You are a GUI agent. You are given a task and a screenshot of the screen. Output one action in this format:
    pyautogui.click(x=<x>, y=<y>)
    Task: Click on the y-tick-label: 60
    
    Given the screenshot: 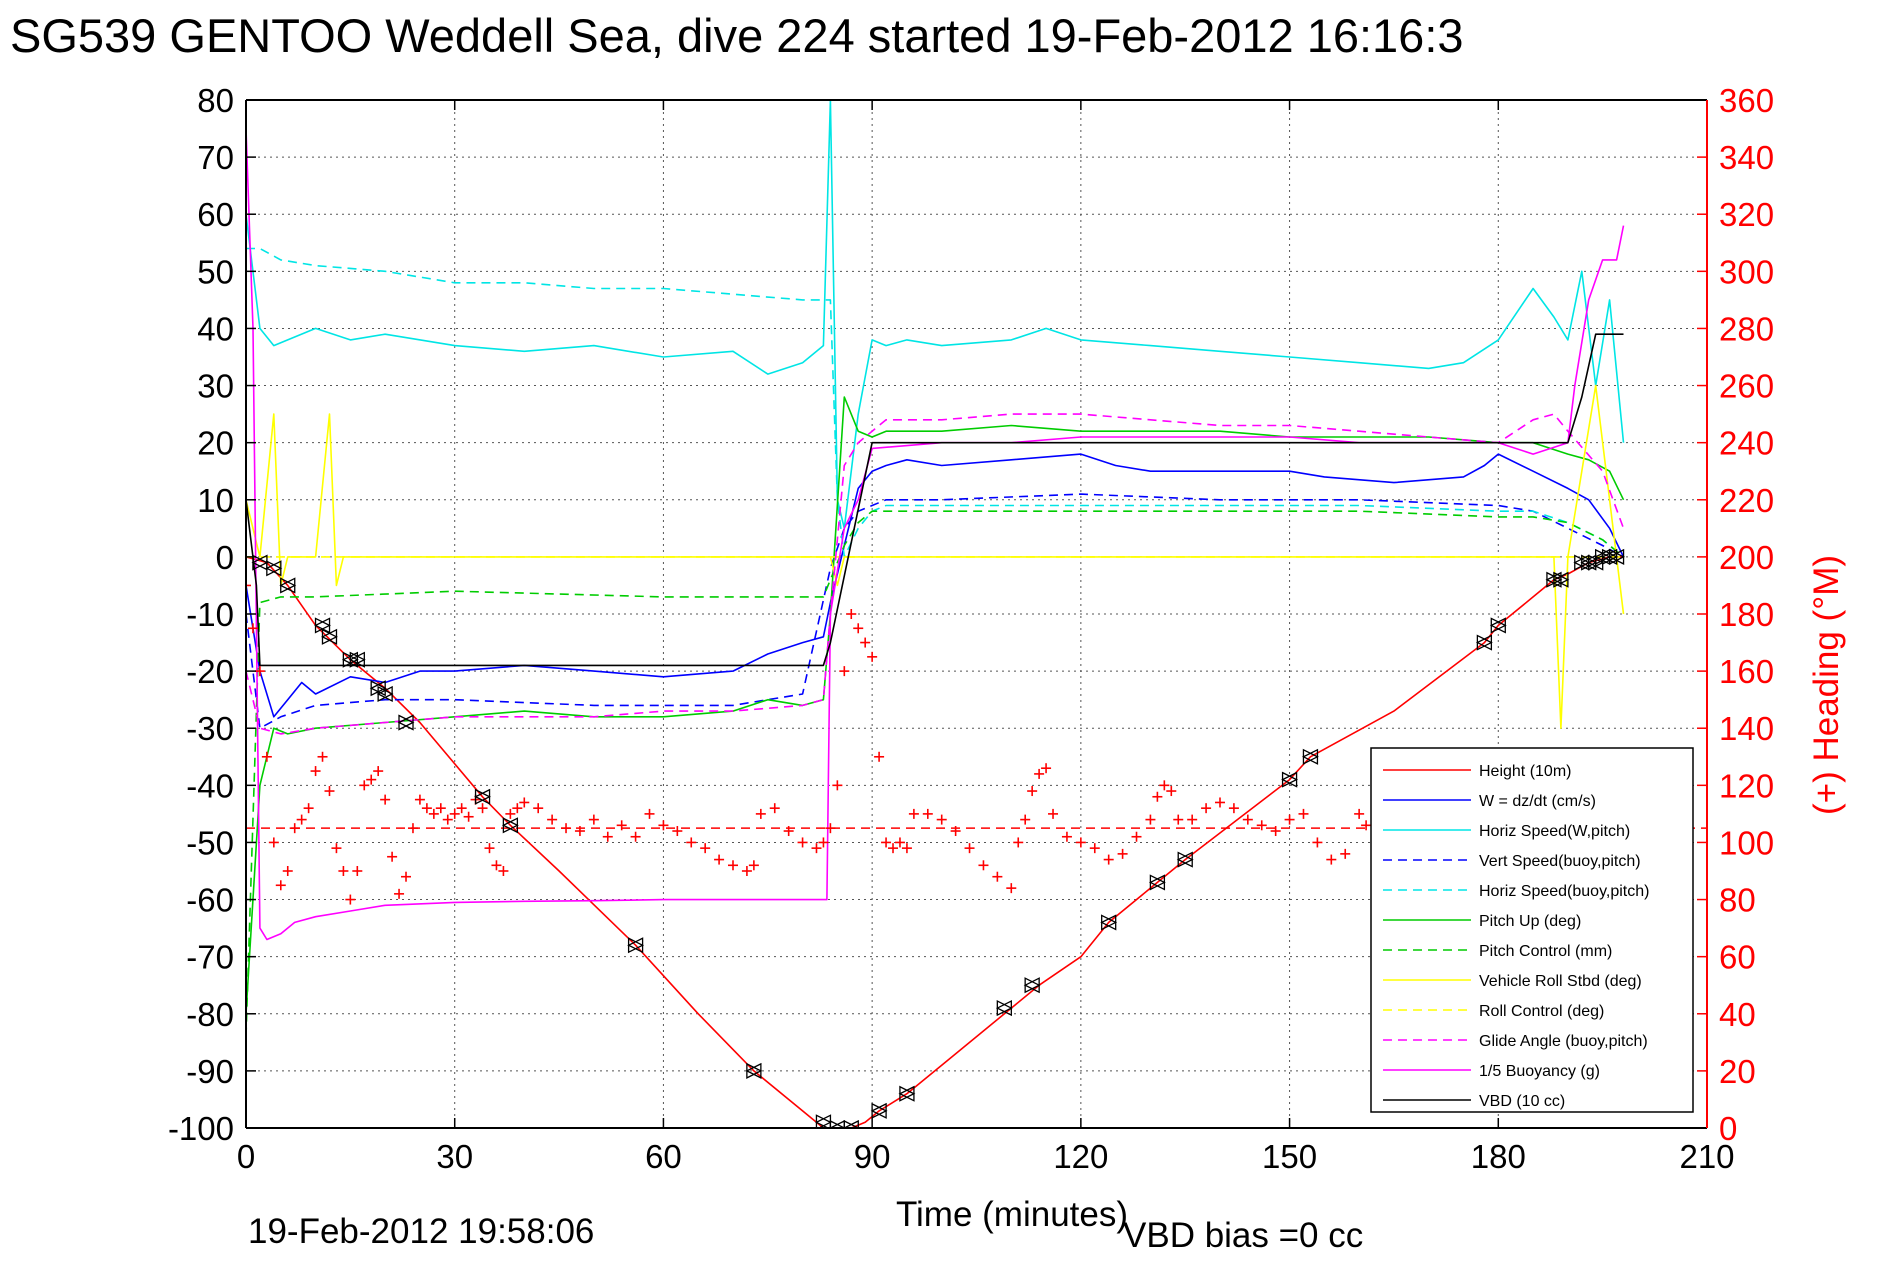 What is the action you would take?
    pyautogui.click(x=215, y=214)
    